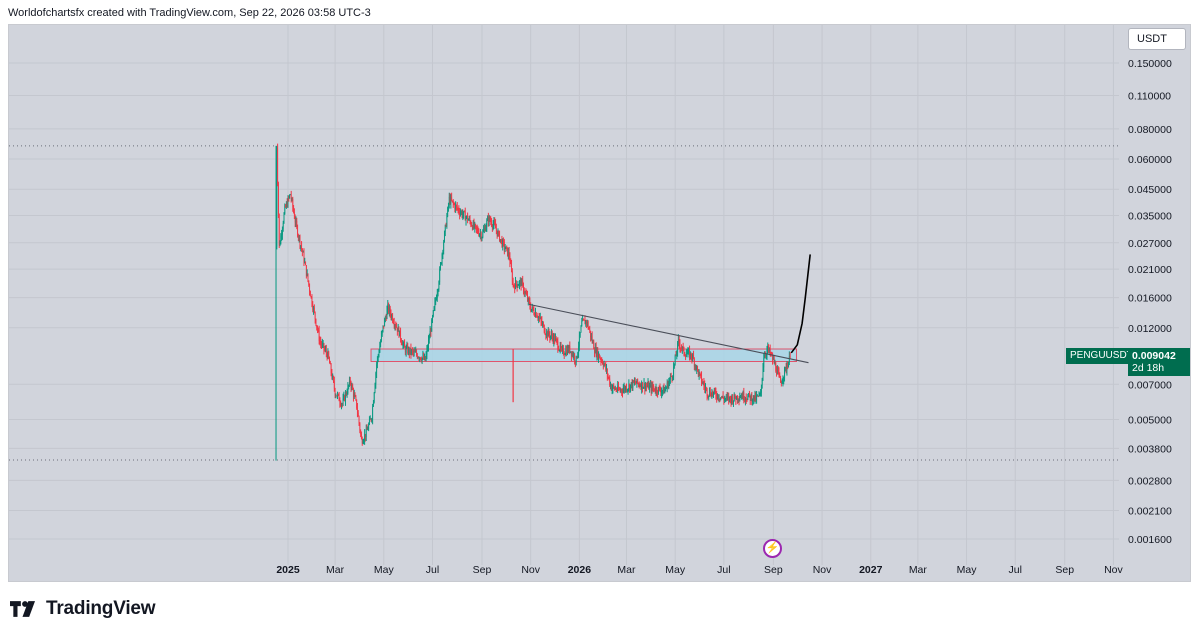  Describe the element at coordinates (773, 570) in the screenshot. I see `x-tick-label: Sep` at that location.